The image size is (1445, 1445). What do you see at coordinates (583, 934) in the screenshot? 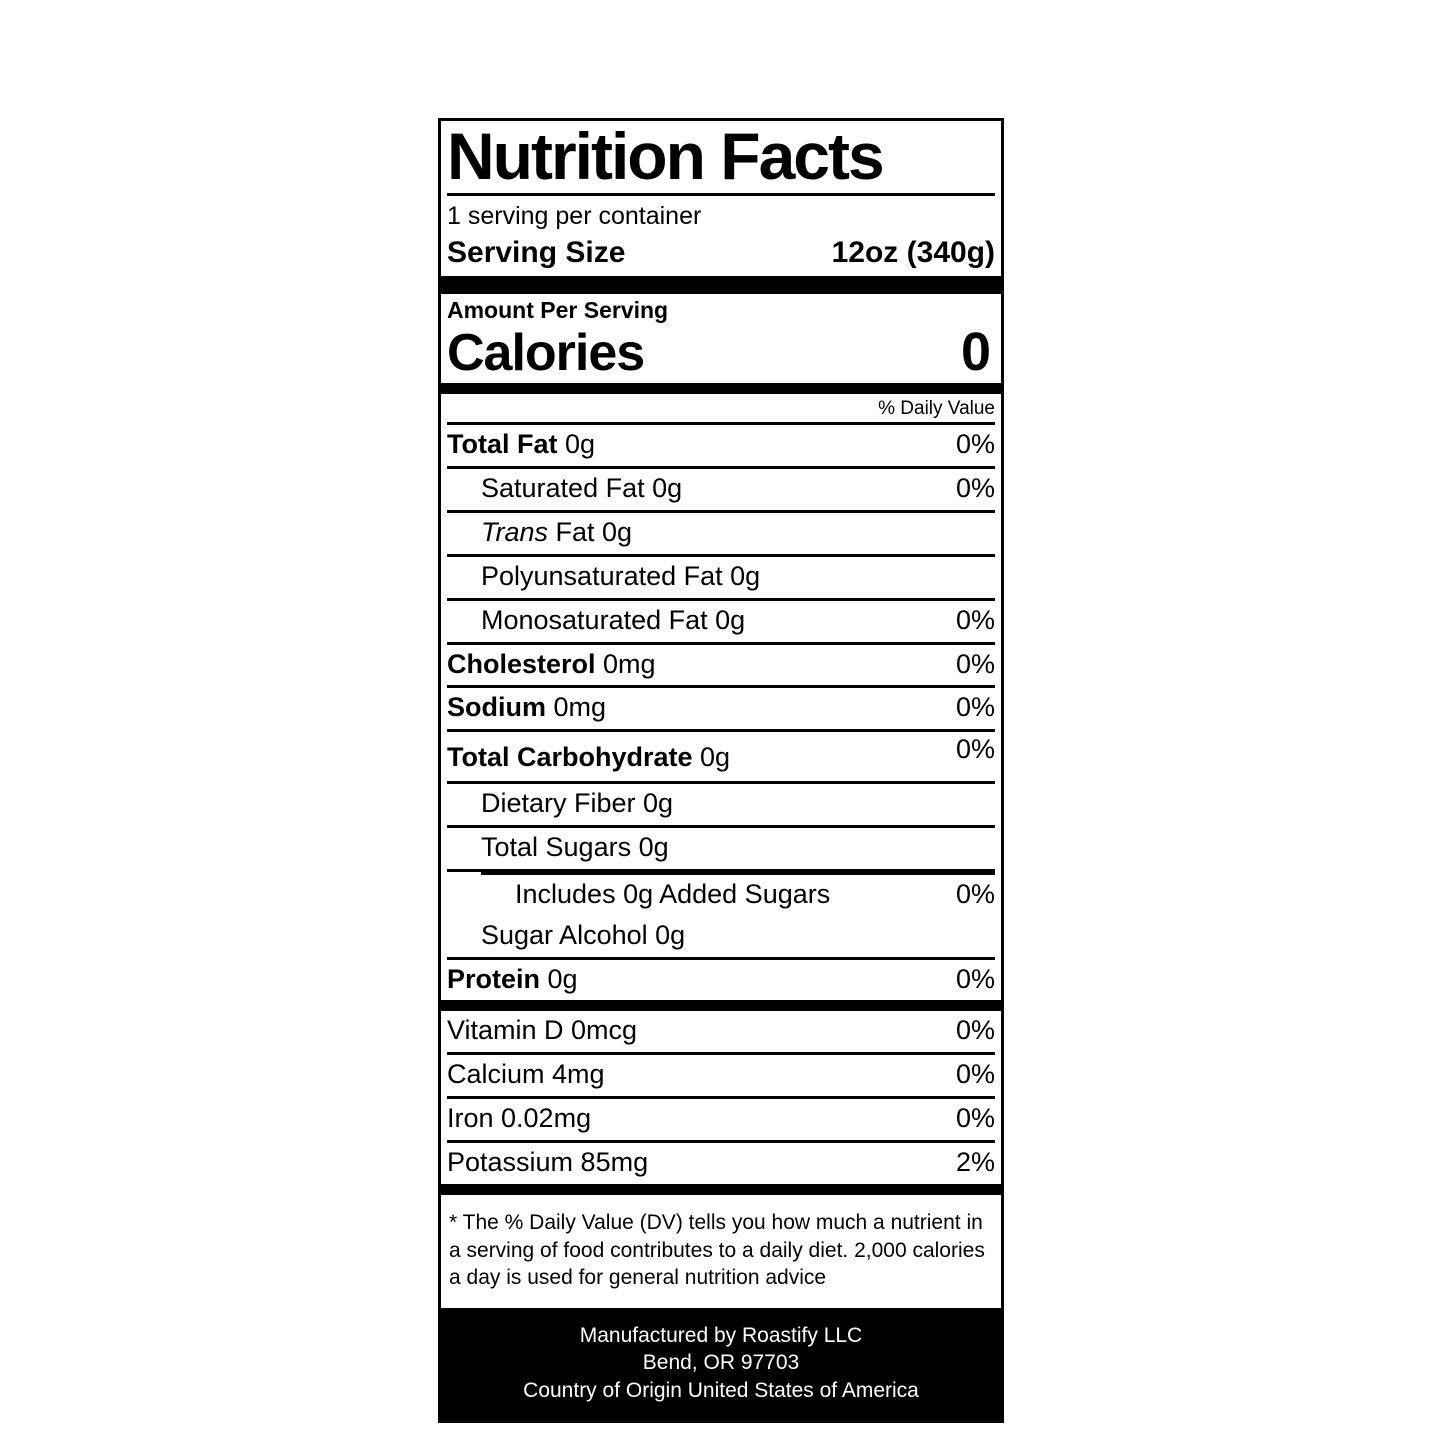
I see `nutrient-name: Sugar Alcohol 0g` at bounding box center [583, 934].